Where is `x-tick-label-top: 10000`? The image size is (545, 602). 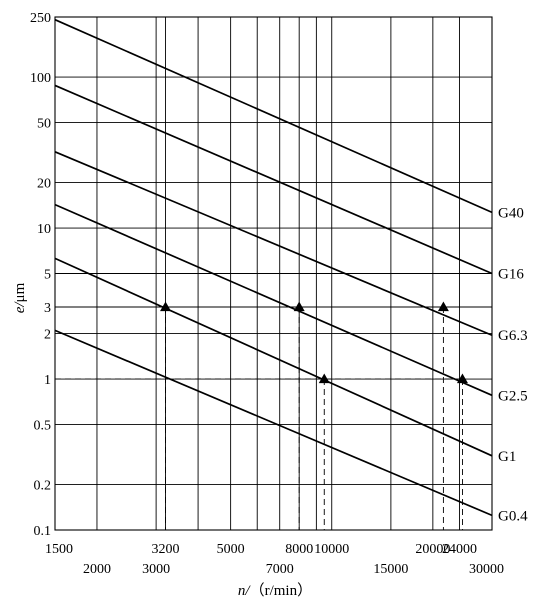
x-tick-label-top: 10000 is located at coordinates (331, 549).